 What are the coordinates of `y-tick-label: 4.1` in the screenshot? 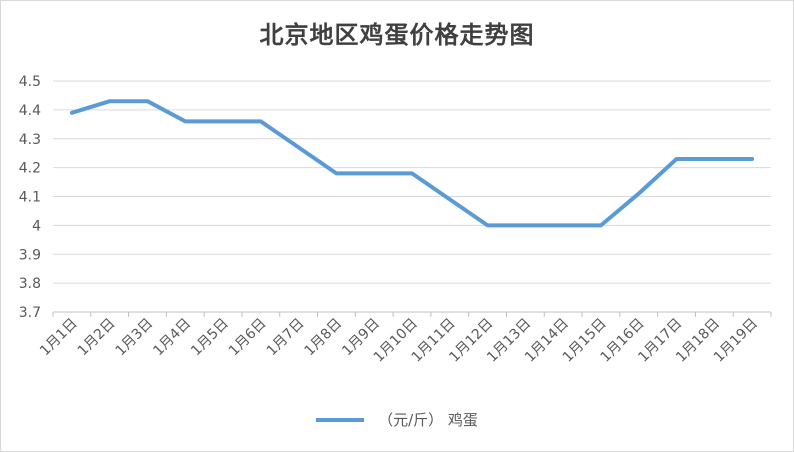 It's located at (30, 198).